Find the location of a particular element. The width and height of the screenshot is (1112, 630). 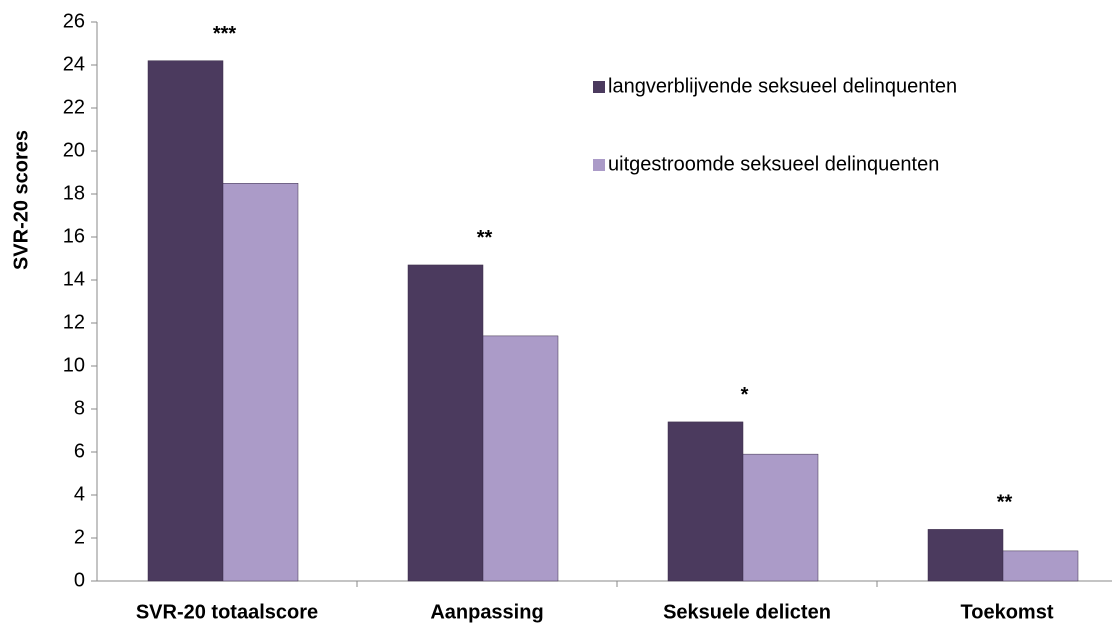

y-axis-label: SVR-20 scores is located at coordinates (21, 200).